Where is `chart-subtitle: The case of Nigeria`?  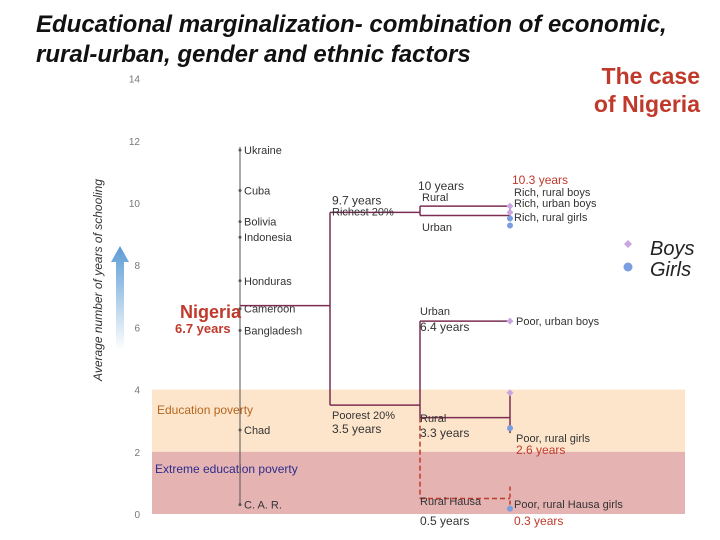 chart-subtitle: The case of Nigeria is located at coordinates (647, 90).